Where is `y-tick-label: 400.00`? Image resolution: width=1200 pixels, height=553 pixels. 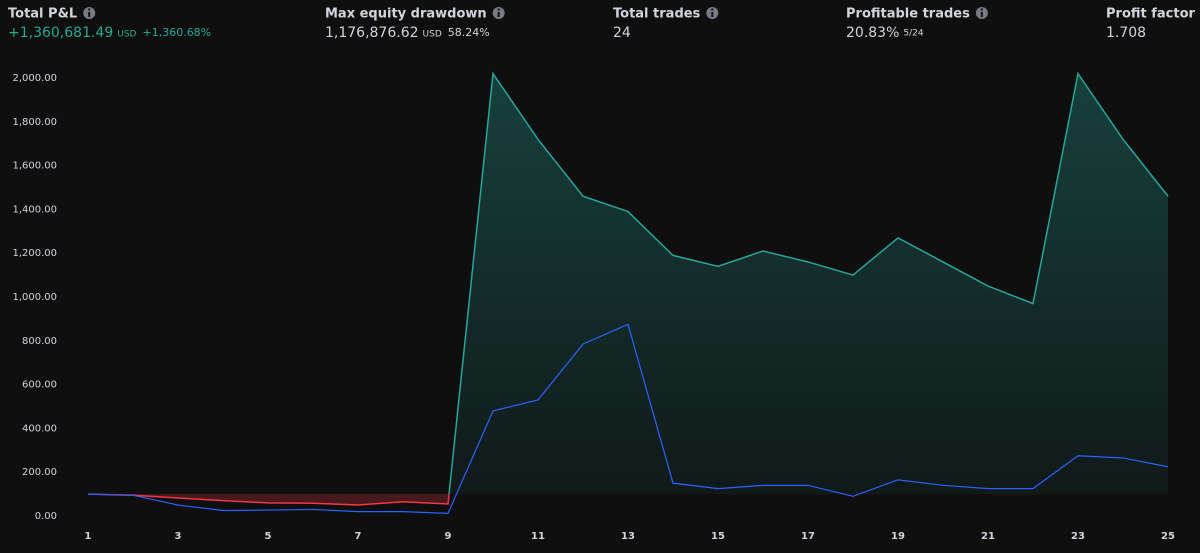 y-tick-label: 400.00 is located at coordinates (39, 428).